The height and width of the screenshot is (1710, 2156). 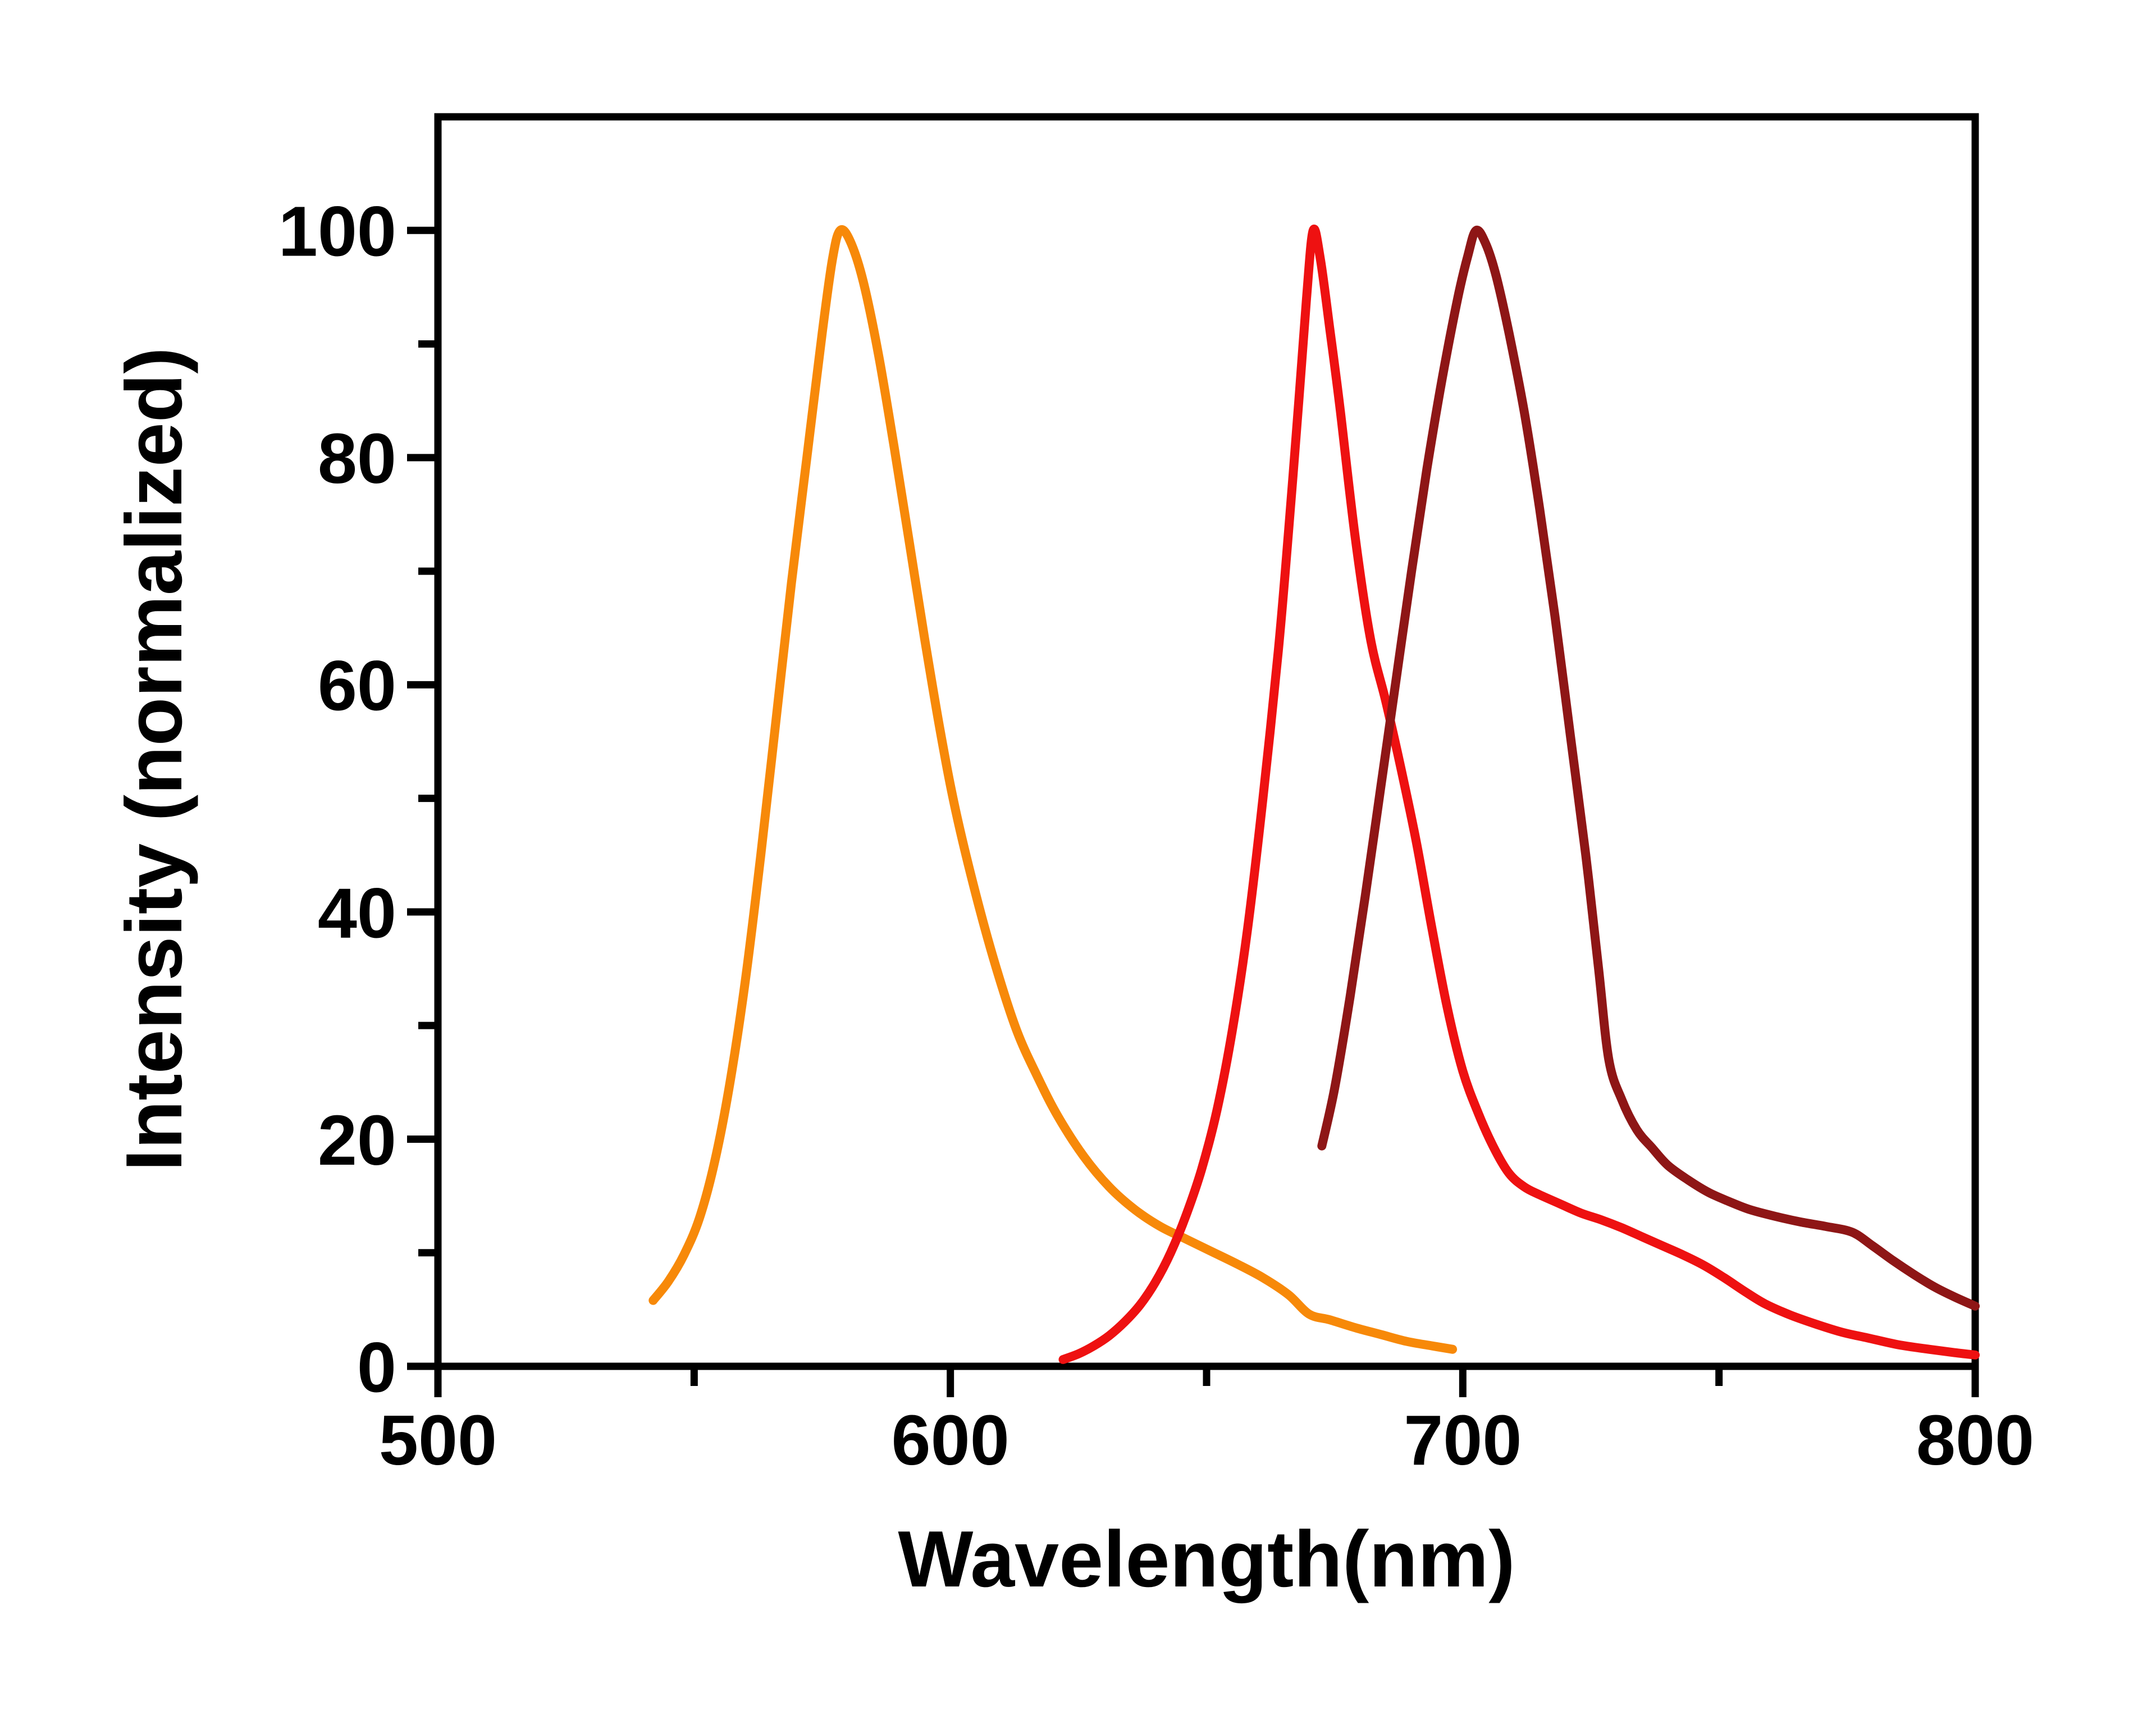 I want to click on y-tick-label: 80, so click(x=357, y=458).